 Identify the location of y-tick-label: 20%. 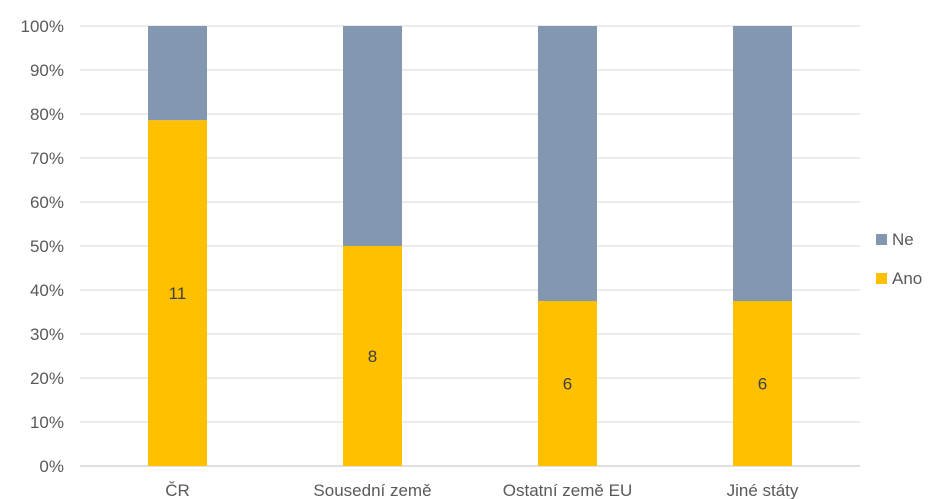
(47, 378).